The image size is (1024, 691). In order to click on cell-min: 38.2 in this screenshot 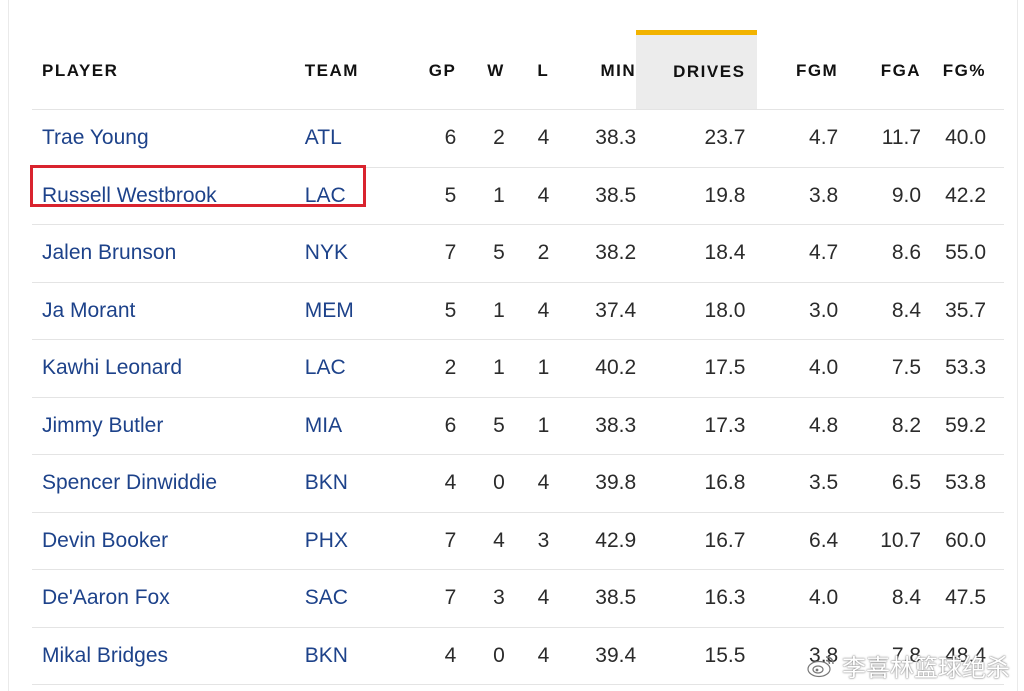, I will do `click(593, 253)`.